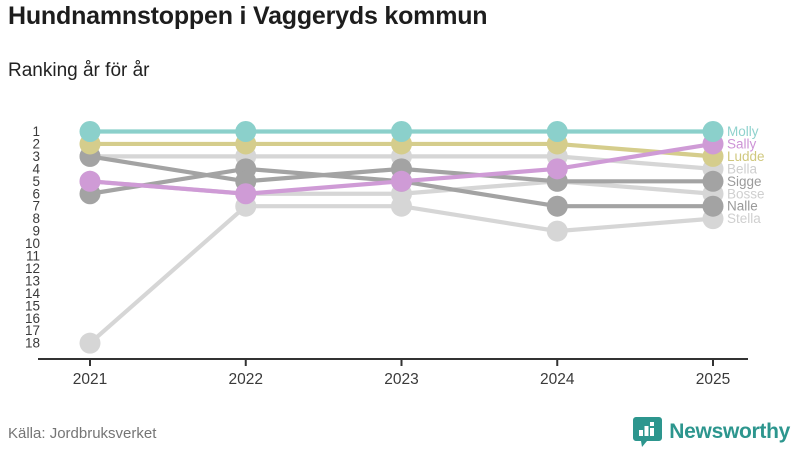 This screenshot has height=450, width=800. What do you see at coordinates (36, 168) in the screenshot?
I see `y-tick-label: 4` at bounding box center [36, 168].